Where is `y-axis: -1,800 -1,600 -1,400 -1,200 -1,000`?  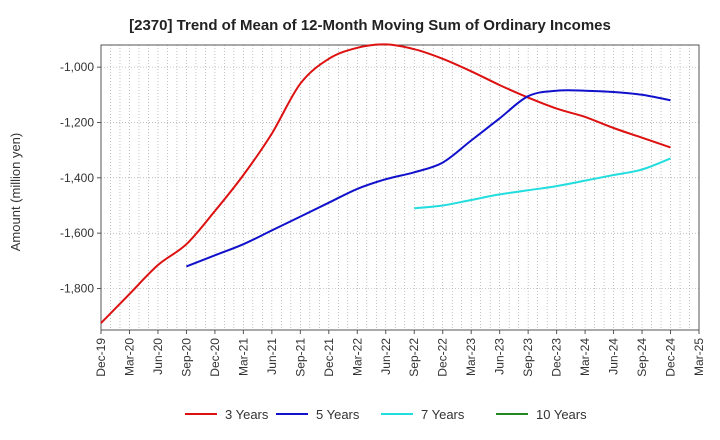 y-axis: -1,800 -1,600 -1,400 -1,200 -1,000 is located at coordinates (80, 177).